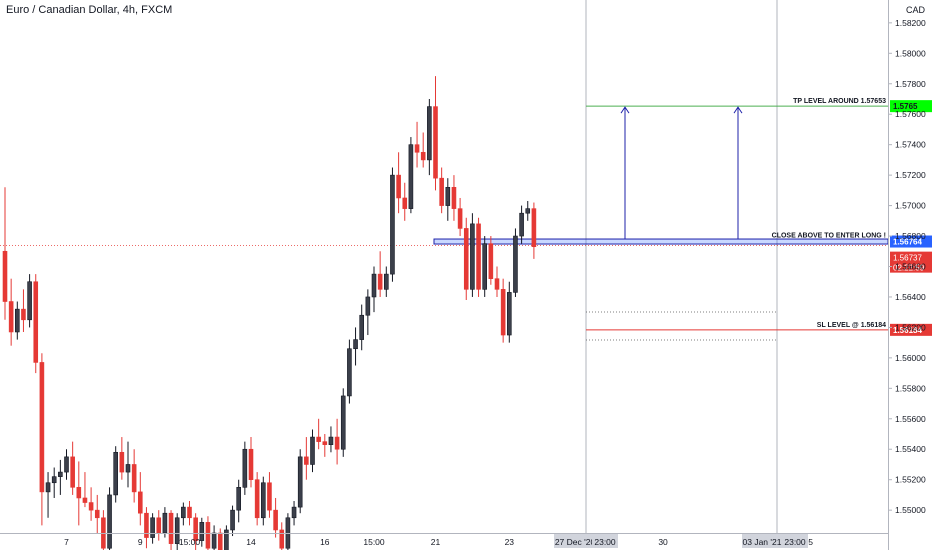 The width and height of the screenshot is (932, 555). I want to click on y-tick-label: 1.58000, so click(910, 53).